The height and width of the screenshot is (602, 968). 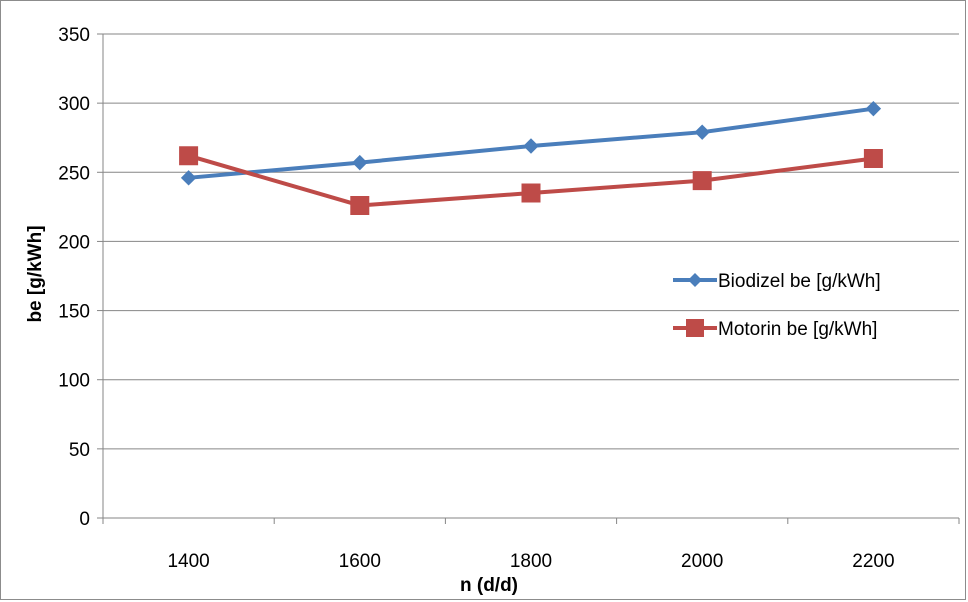 What do you see at coordinates (74, 35) in the screenshot?
I see `y-tick-label: 350` at bounding box center [74, 35].